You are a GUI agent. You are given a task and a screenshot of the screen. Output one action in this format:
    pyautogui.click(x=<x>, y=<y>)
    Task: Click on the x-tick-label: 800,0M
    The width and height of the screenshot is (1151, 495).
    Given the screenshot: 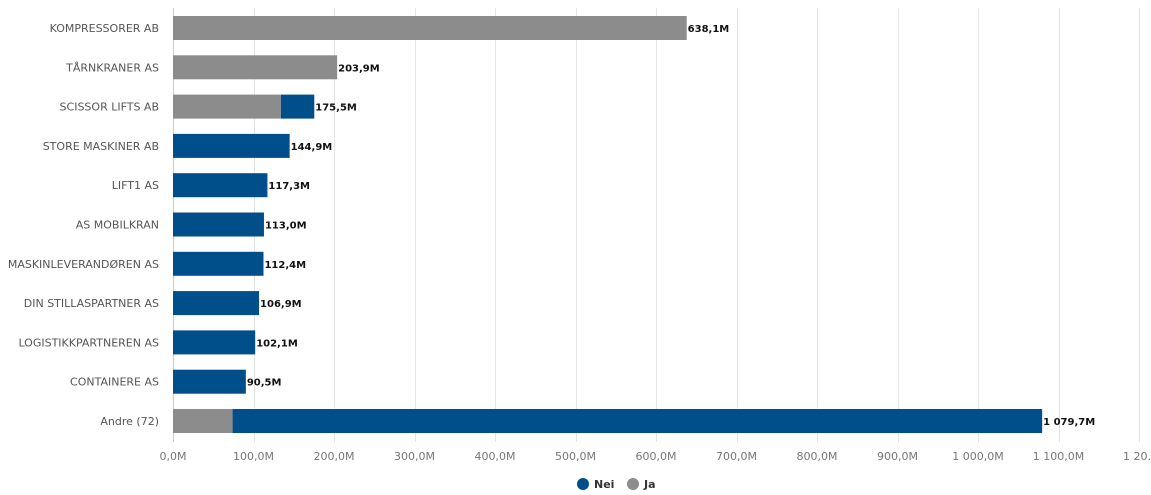 What is the action you would take?
    pyautogui.click(x=817, y=456)
    